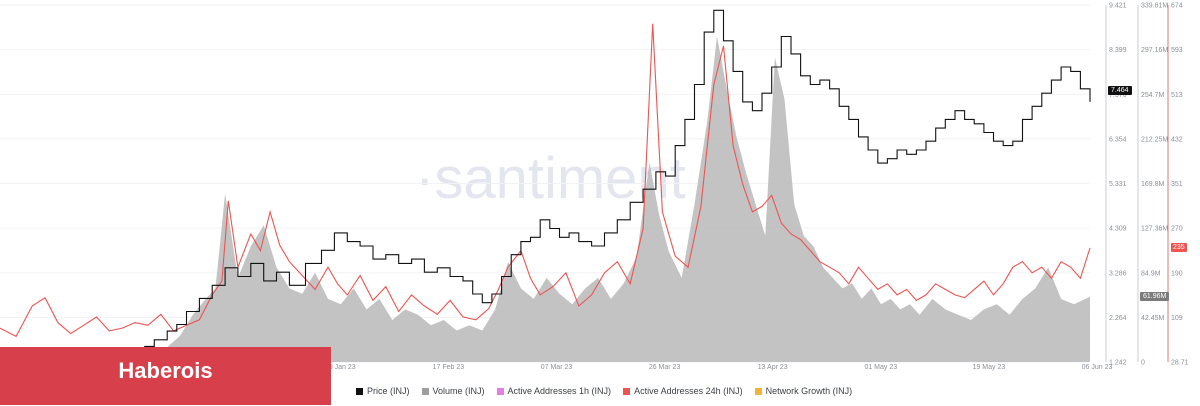  What do you see at coordinates (1153, 318) in the screenshot?
I see `volume-tick-label: 42.45M` at bounding box center [1153, 318].